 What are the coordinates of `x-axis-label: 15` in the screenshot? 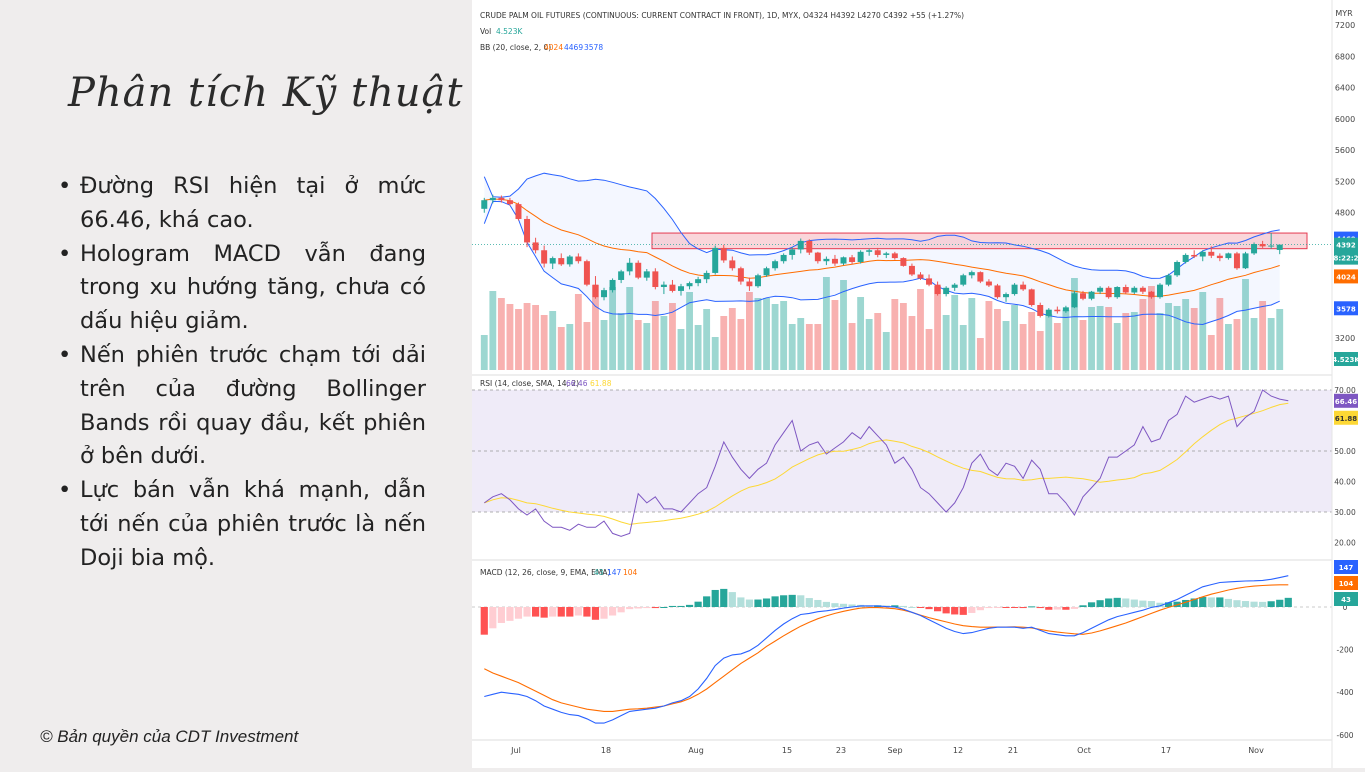 It's located at (787, 750).